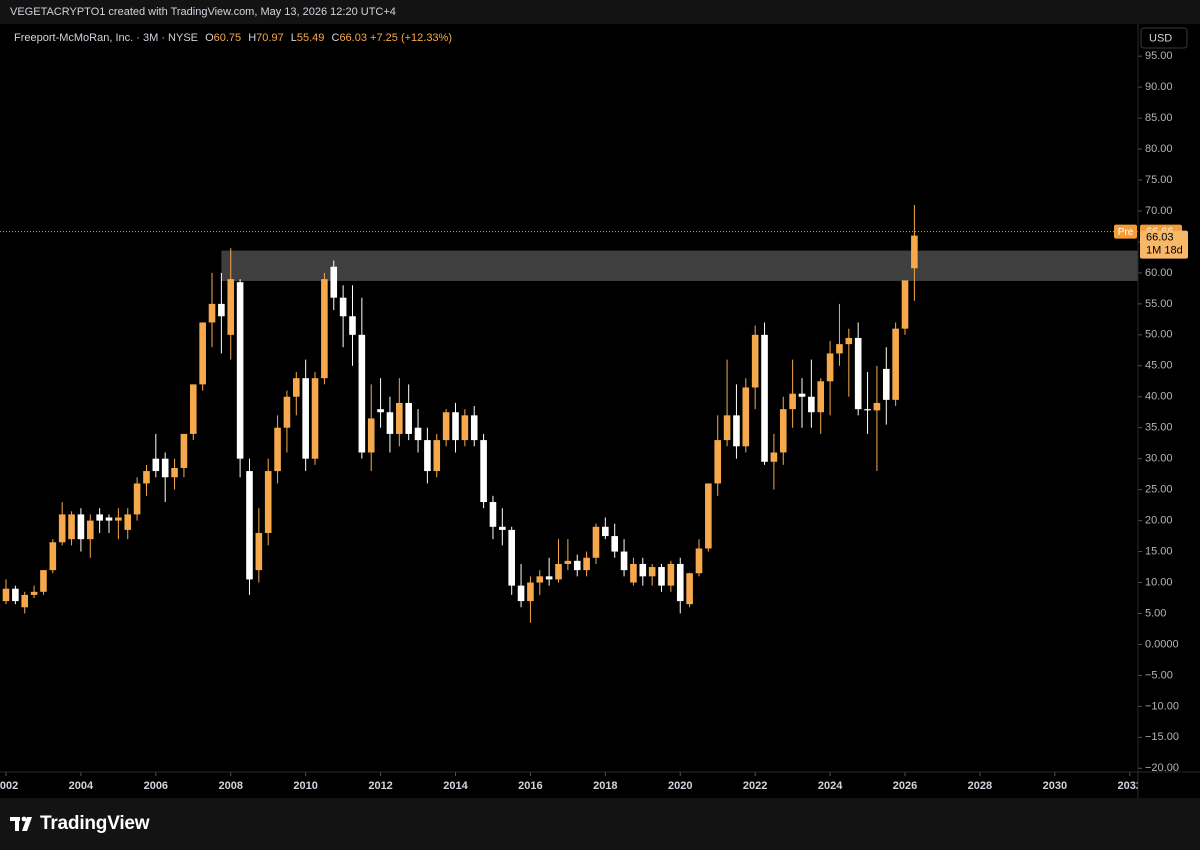 The width and height of the screenshot is (1200, 850). I want to click on x-tick-label: 2012, so click(380, 786).